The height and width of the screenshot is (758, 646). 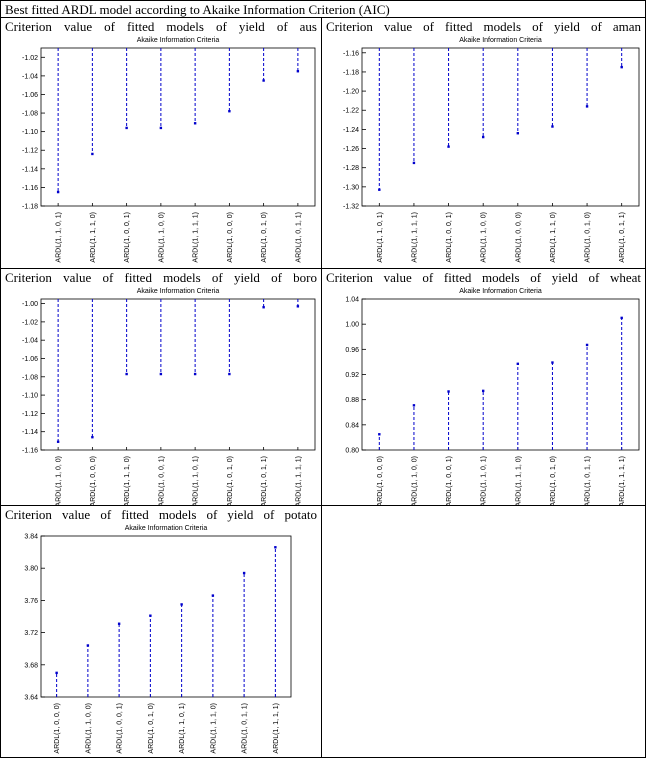 What do you see at coordinates (352, 350) in the screenshot?
I see `y-tick-label: 0.96` at bounding box center [352, 350].